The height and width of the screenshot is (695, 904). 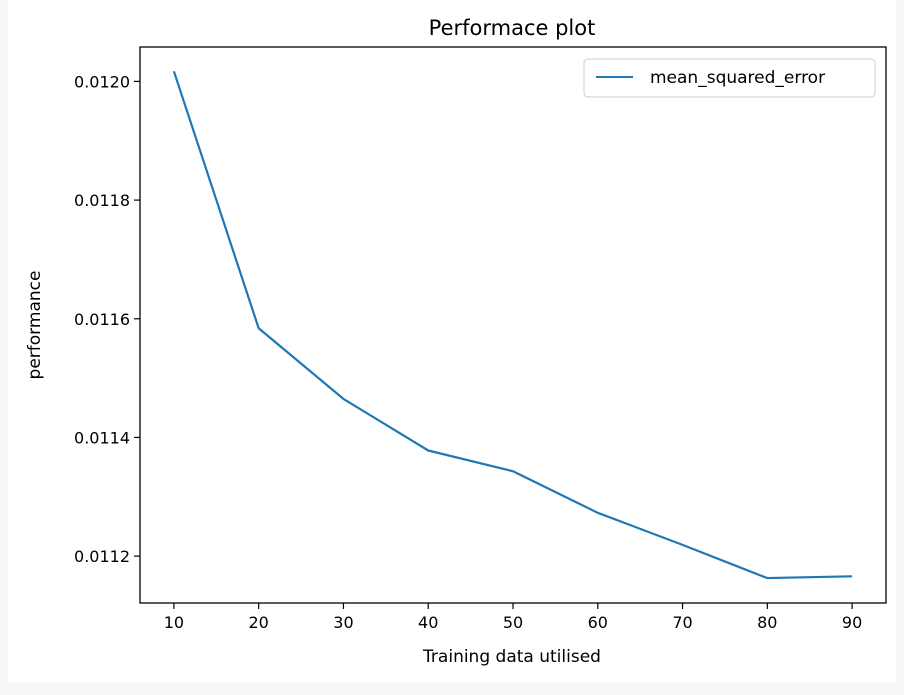 I want to click on x-tick-label: 80, so click(x=767, y=622).